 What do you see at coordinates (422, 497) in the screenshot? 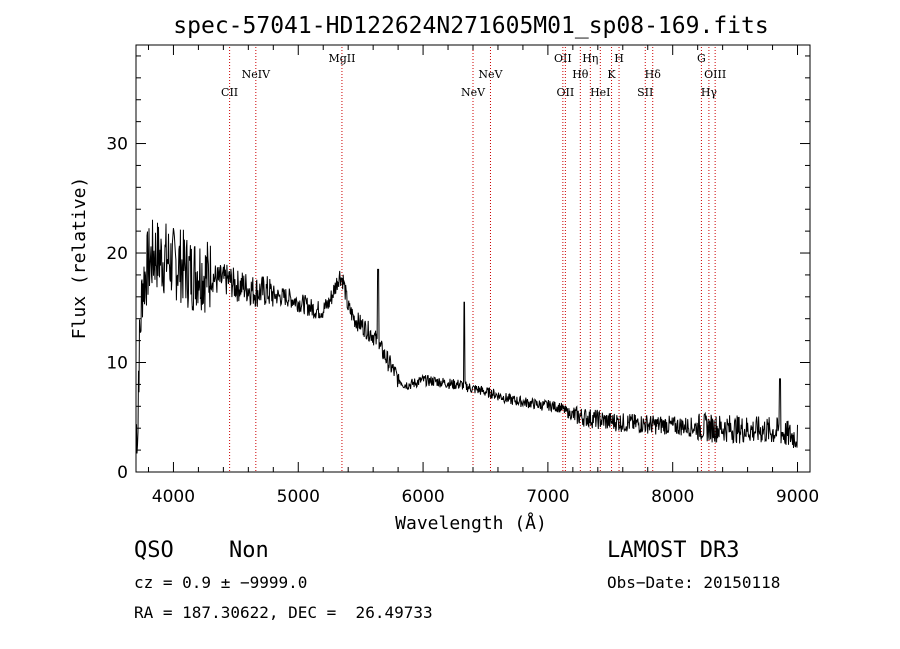
I see `x-tick-label-6000: 6000` at bounding box center [422, 497].